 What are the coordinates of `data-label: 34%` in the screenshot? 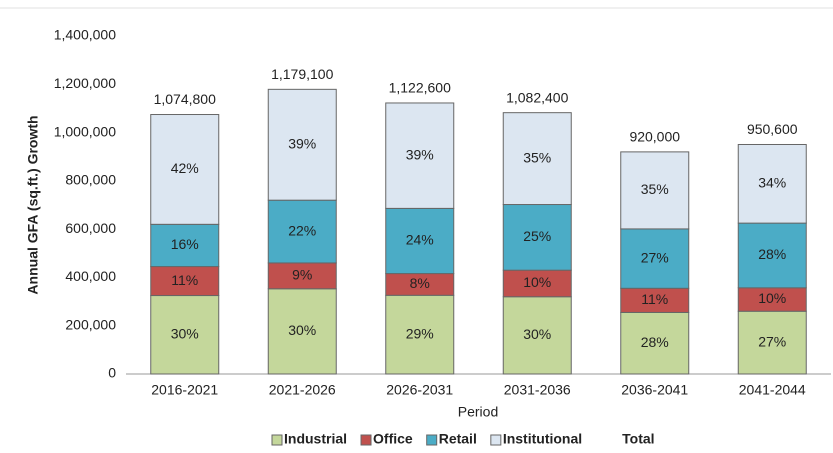 It's located at (772, 183).